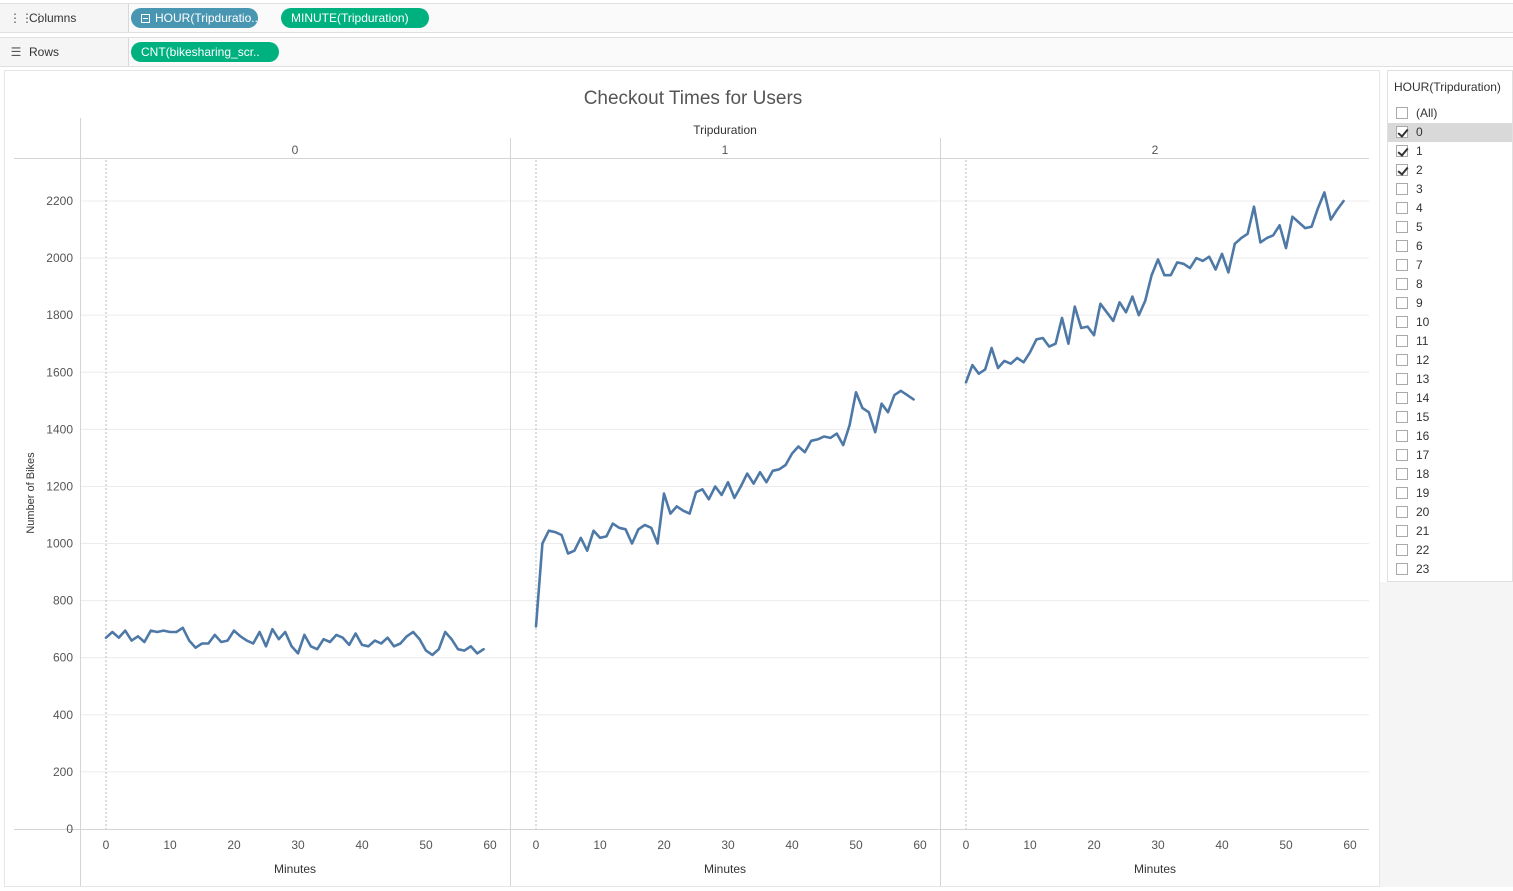 This screenshot has height=891, width=1513. I want to click on filter-item-18: 18, so click(1450, 474).